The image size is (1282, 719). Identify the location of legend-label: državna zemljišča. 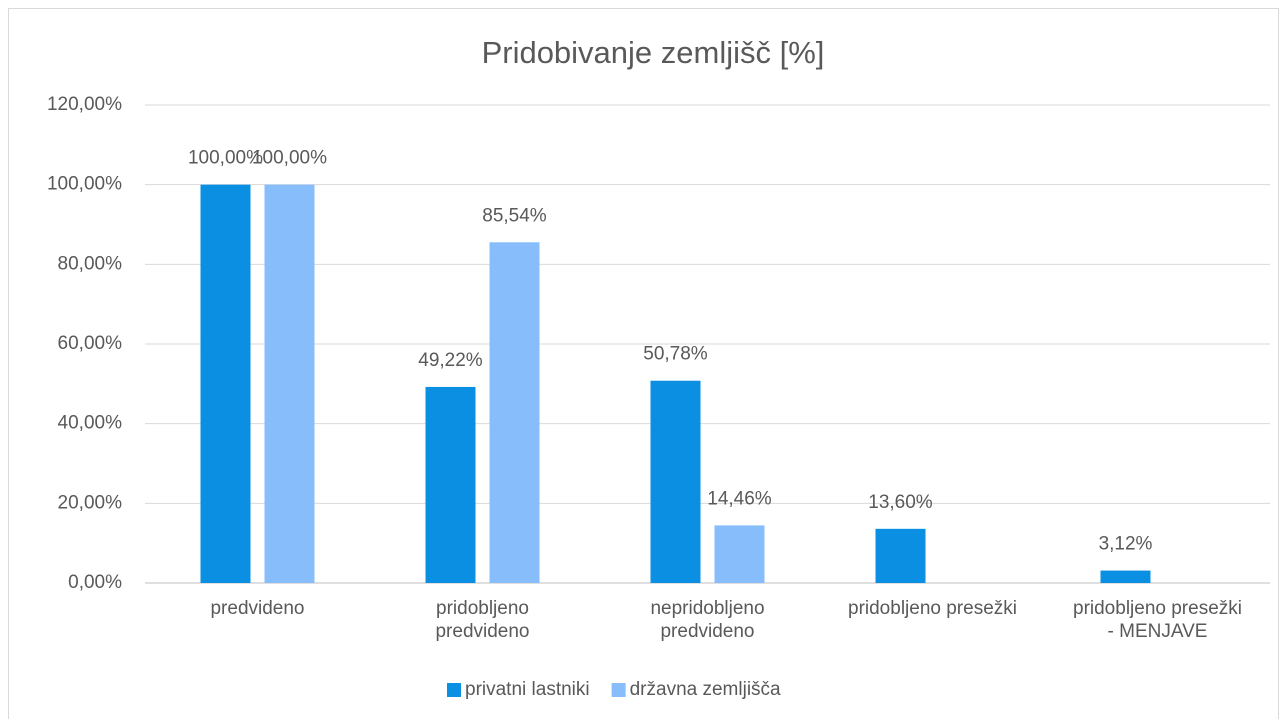
(705, 689).